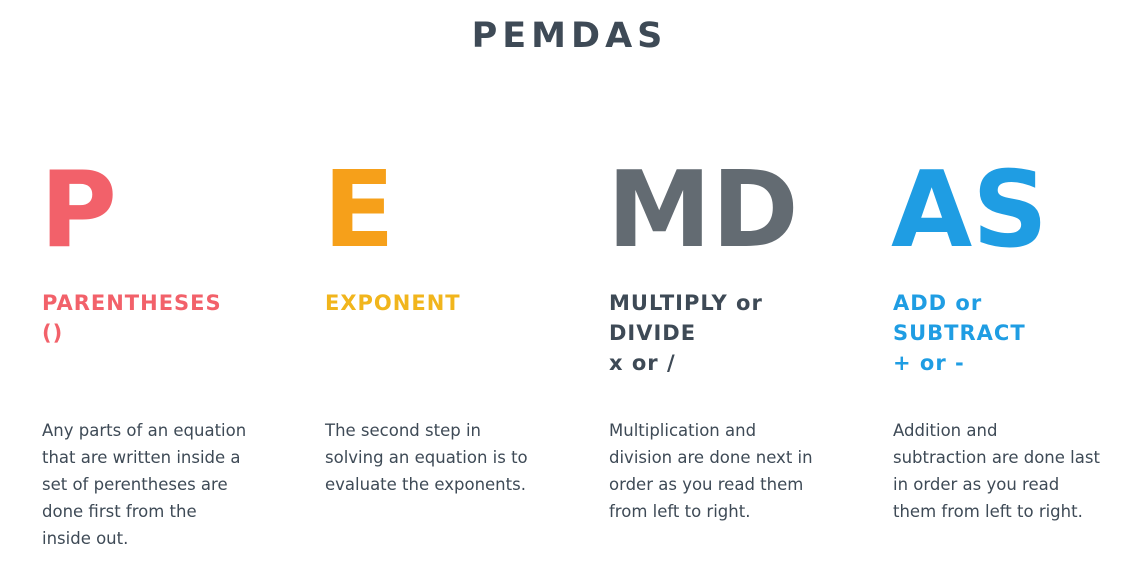  Describe the element at coordinates (132, 318) in the screenshot. I see `parentheses-heading: PARENTHESES ()` at that location.